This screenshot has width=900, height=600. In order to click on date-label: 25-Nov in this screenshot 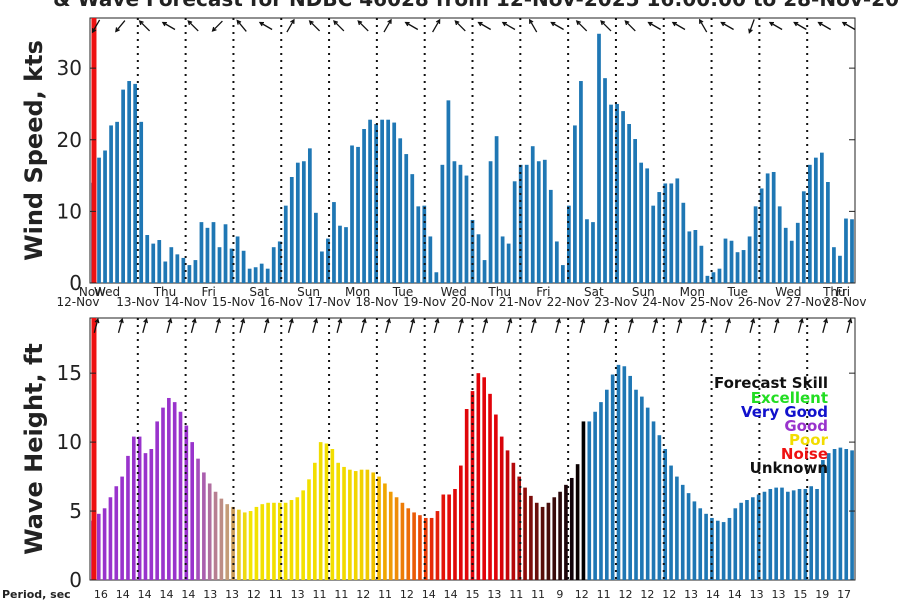, I will do `click(711, 302)`.